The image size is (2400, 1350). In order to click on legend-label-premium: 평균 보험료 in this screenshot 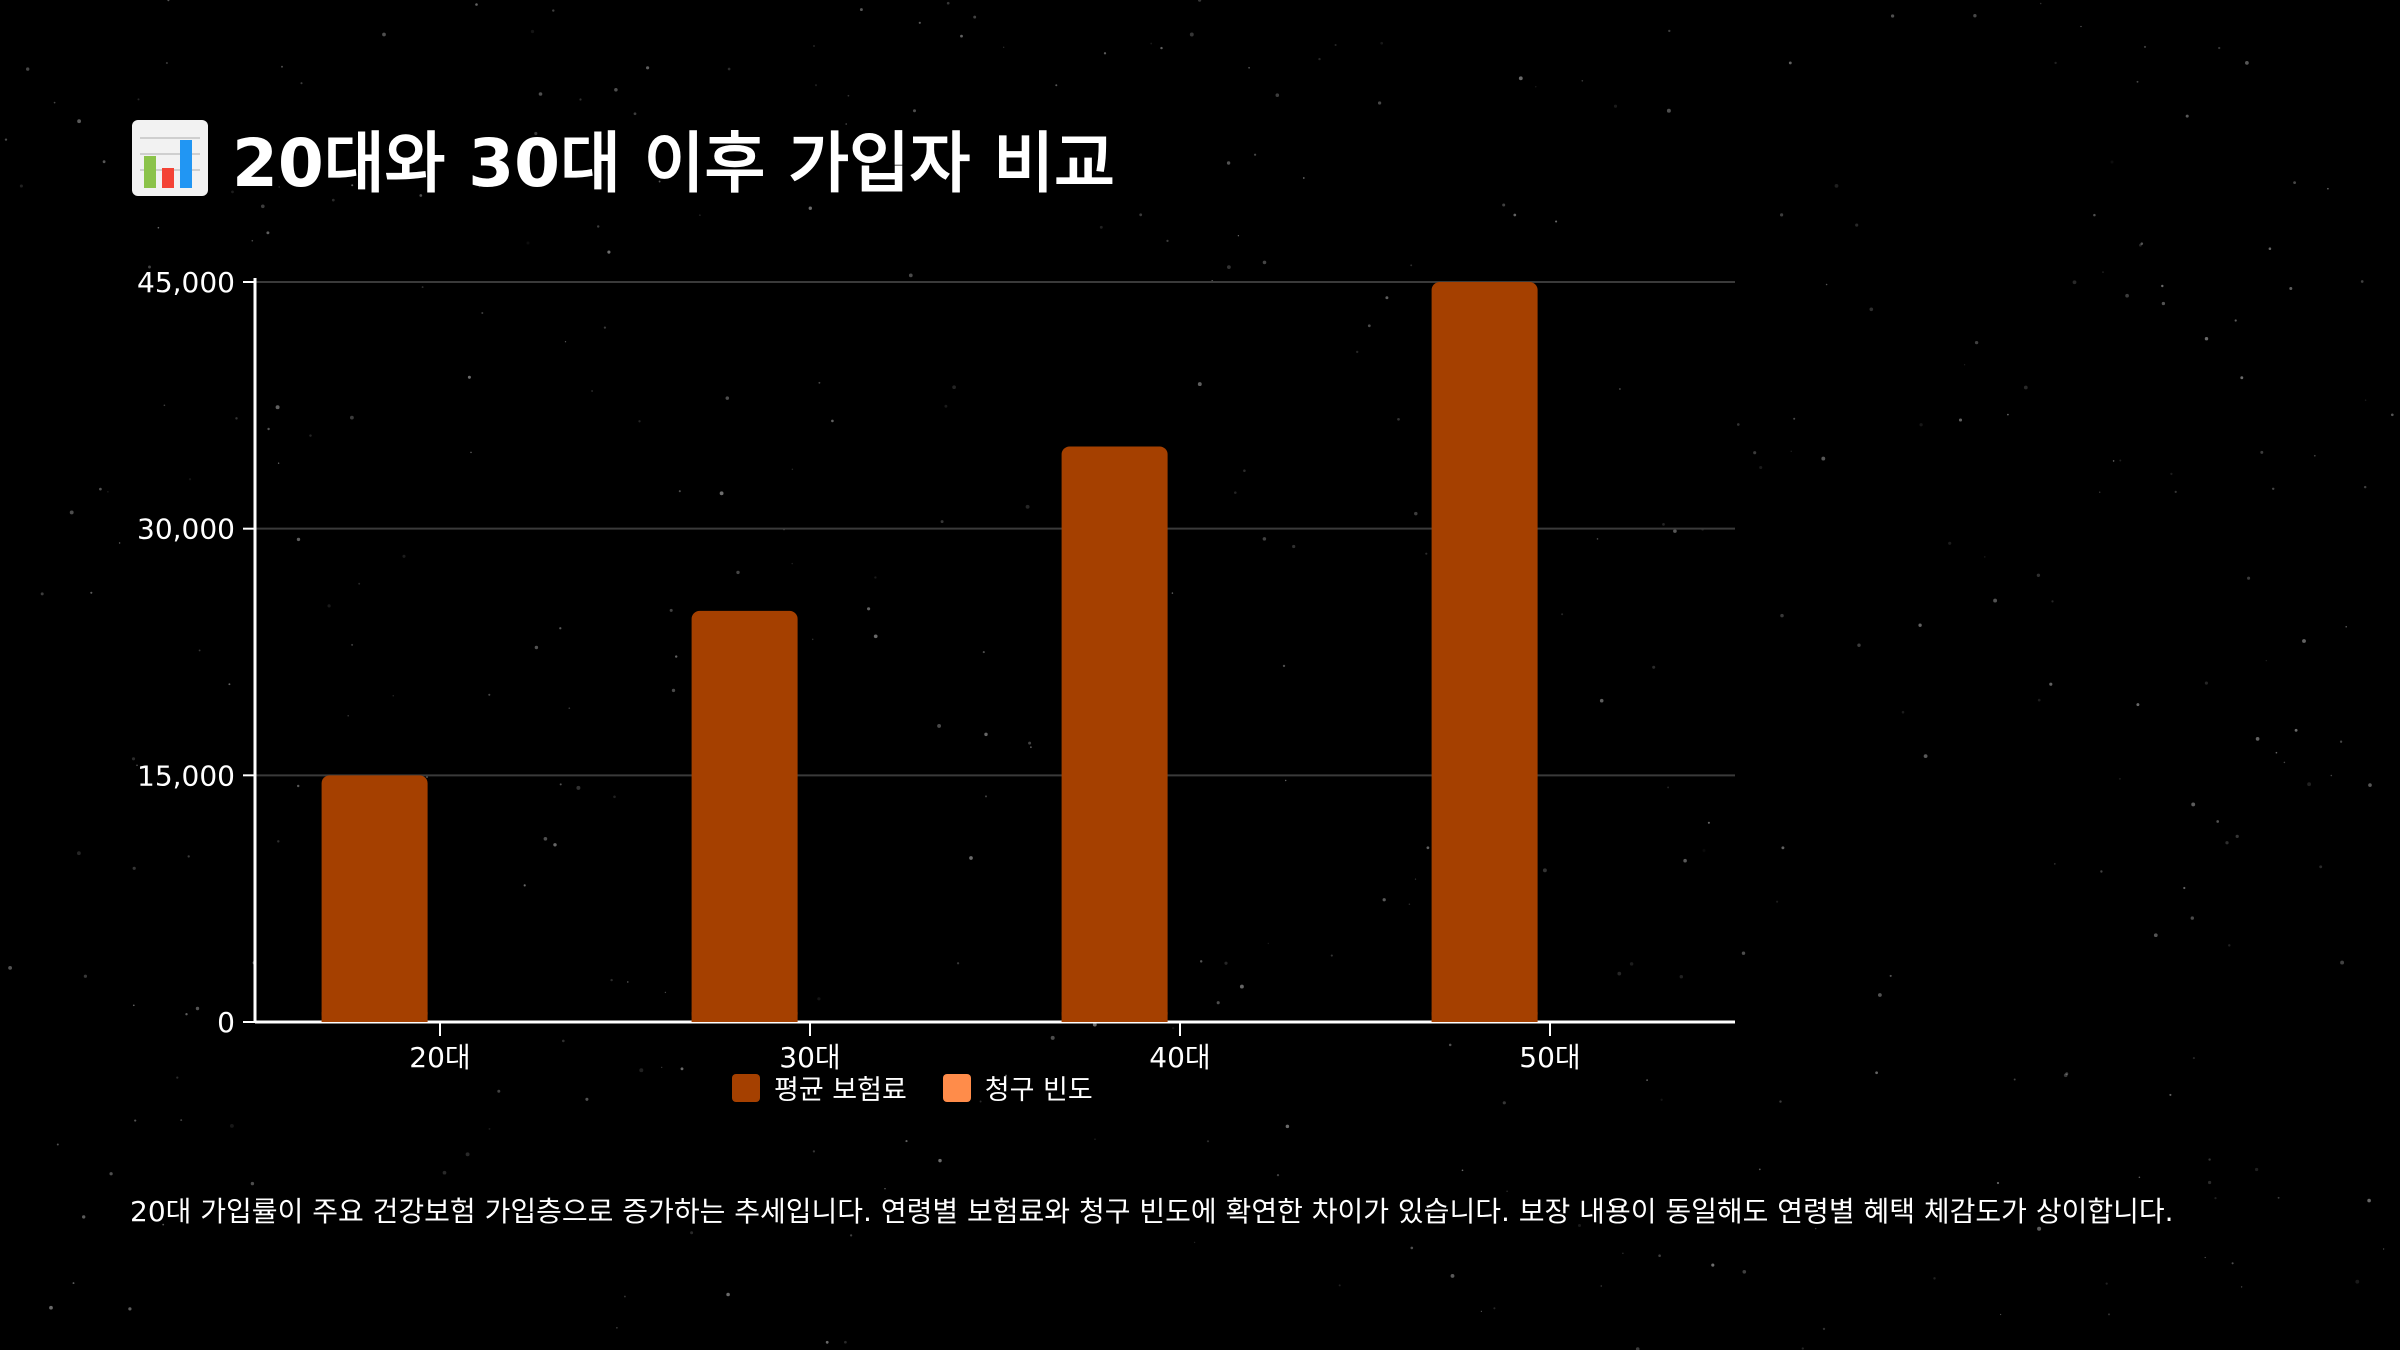, I will do `click(840, 1090)`.